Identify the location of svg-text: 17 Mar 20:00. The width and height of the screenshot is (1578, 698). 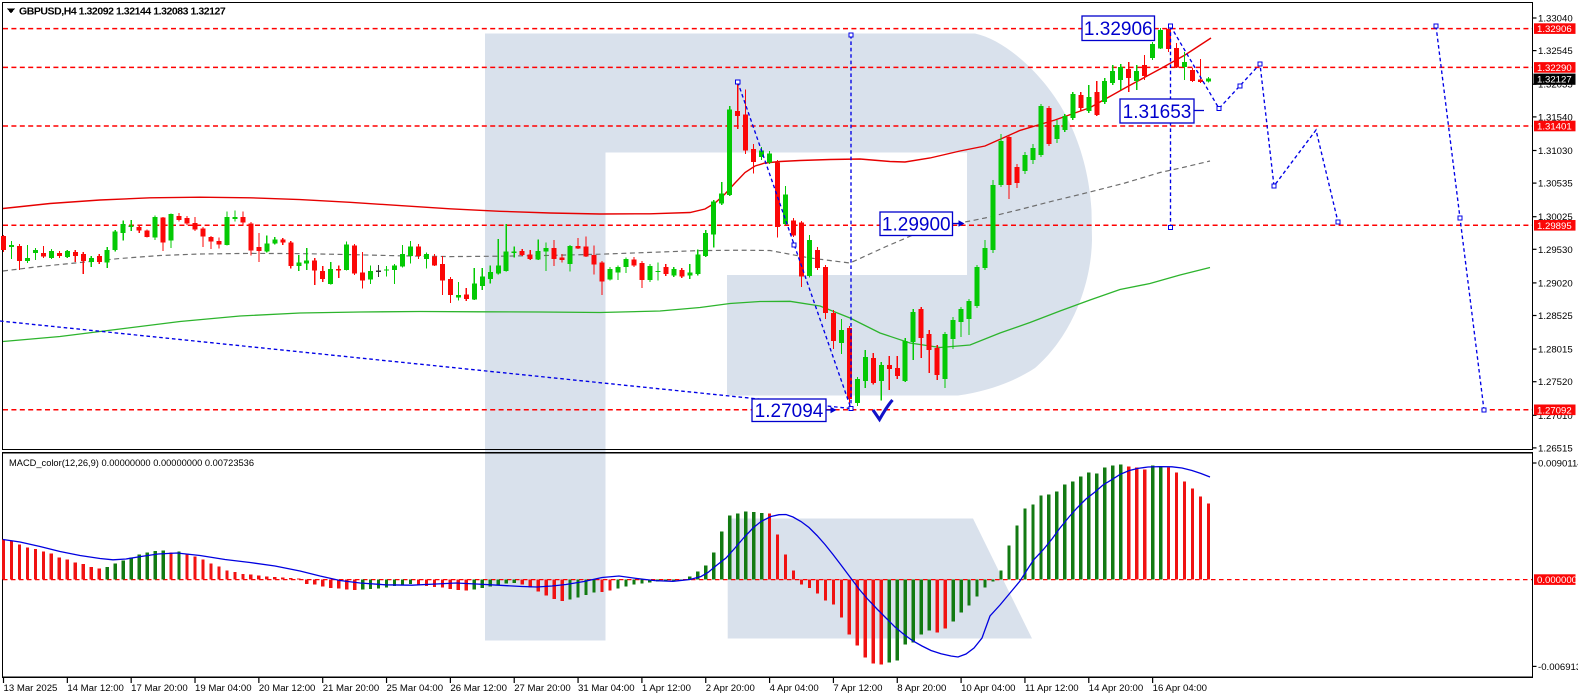
(159, 688).